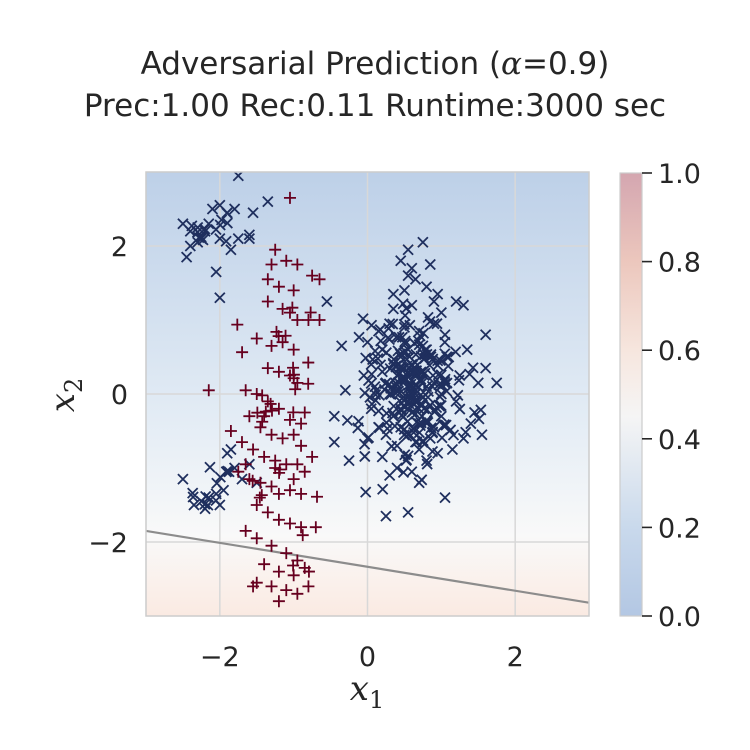 This screenshot has height=750, width=750. What do you see at coordinates (119, 395) in the screenshot?
I see `y-tick-label: 0` at bounding box center [119, 395].